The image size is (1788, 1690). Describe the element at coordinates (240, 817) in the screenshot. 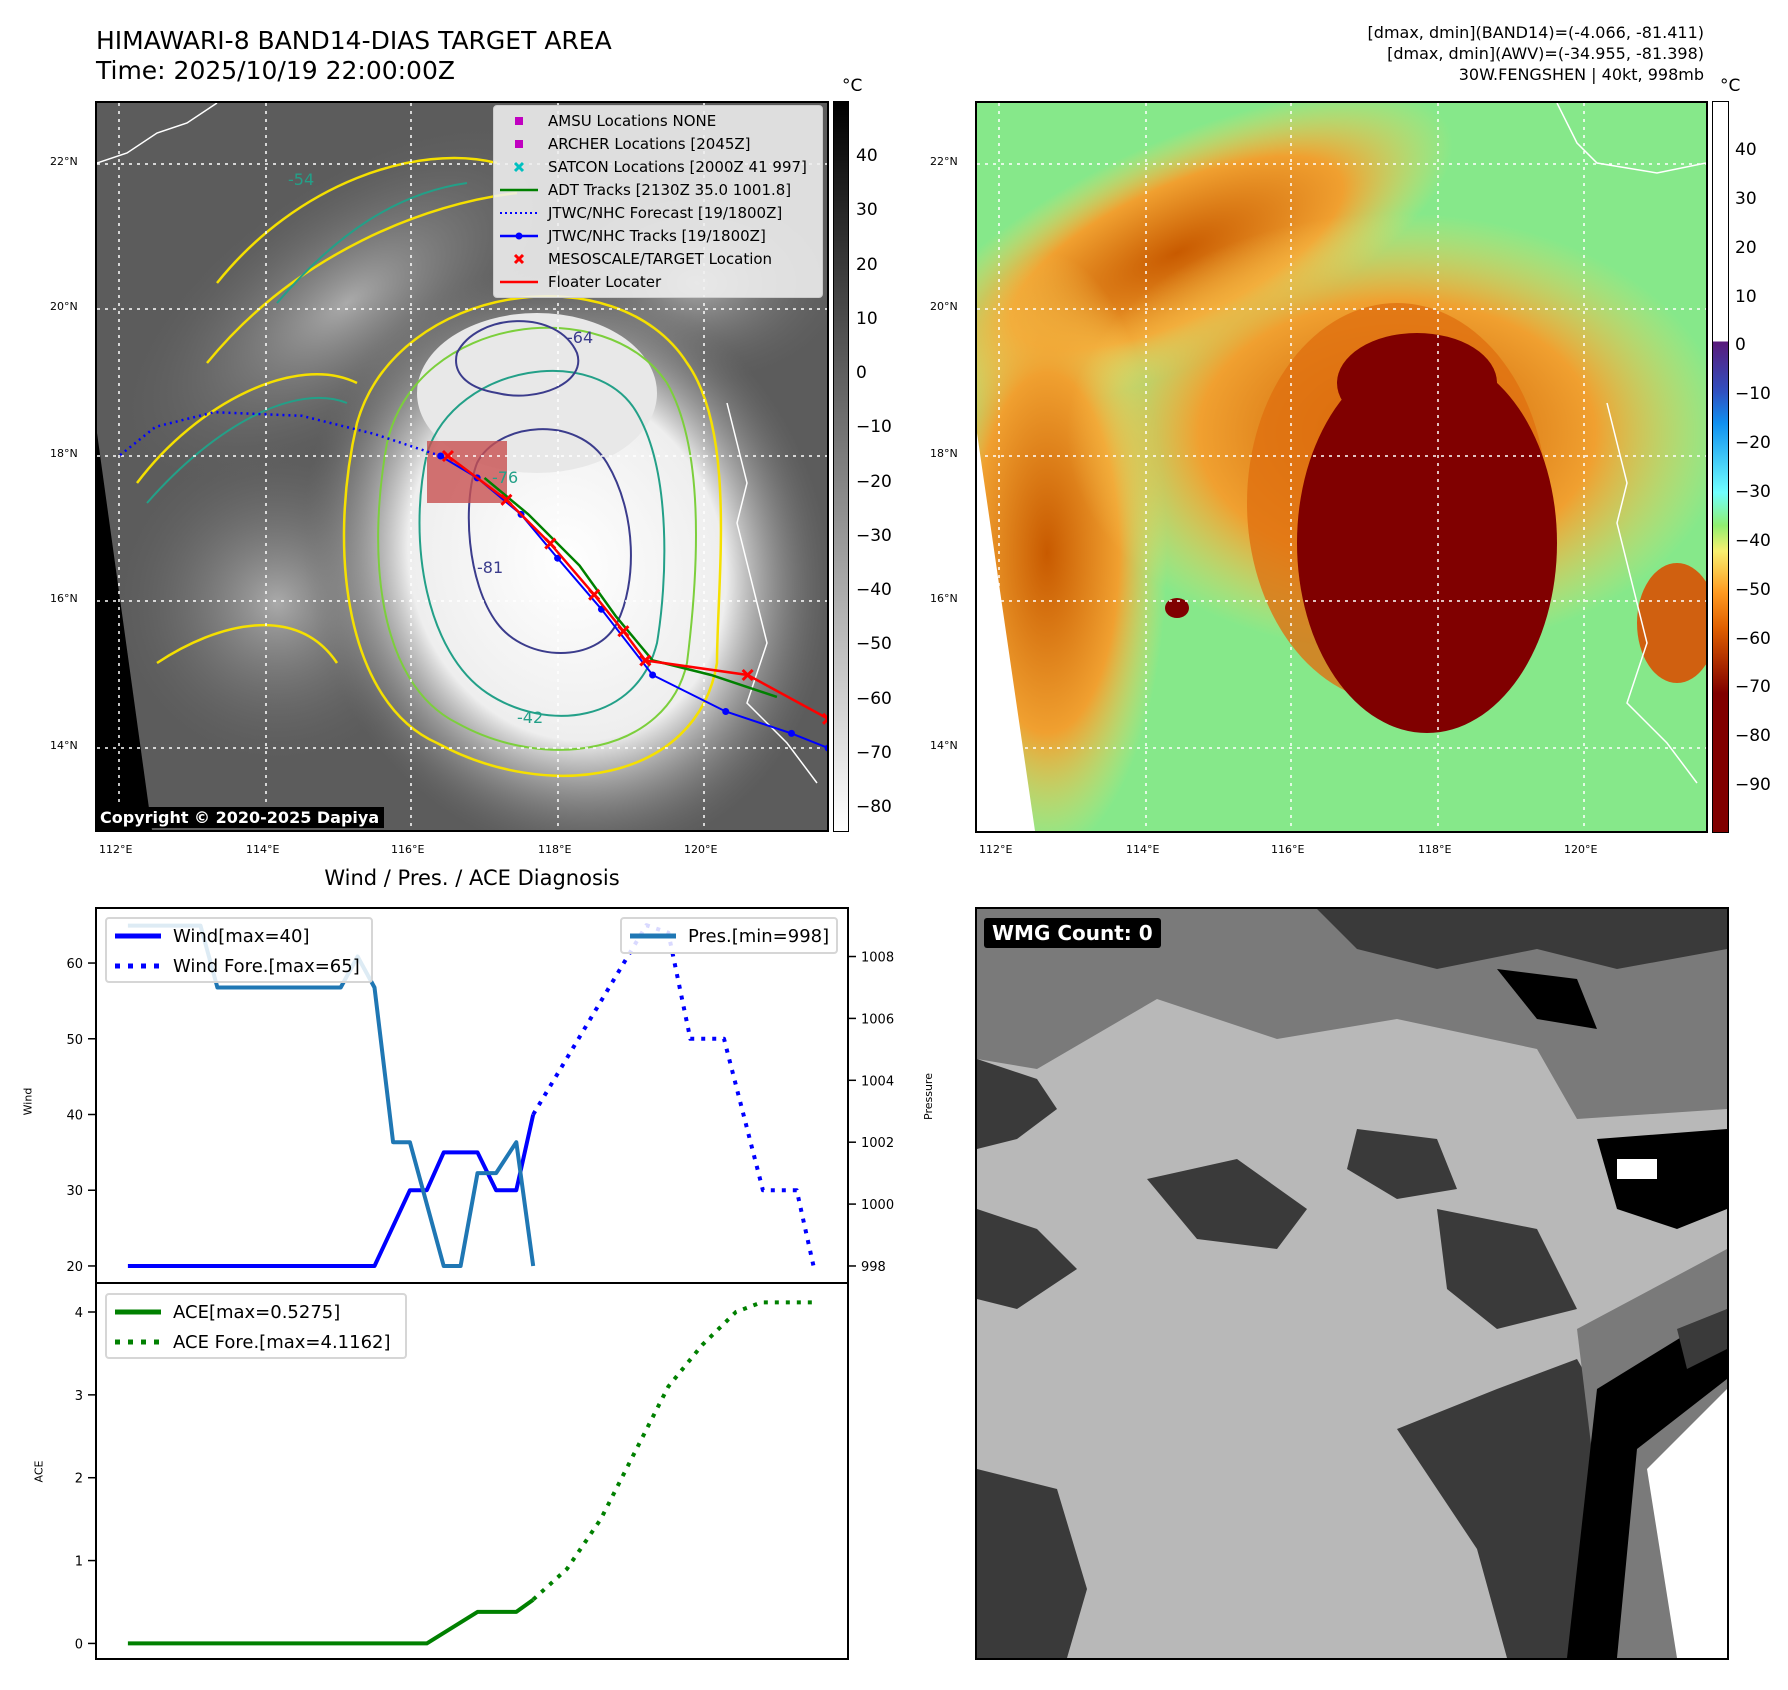

I see `copyright-label: Copyright © 2020-2025 Dapiya` at that location.